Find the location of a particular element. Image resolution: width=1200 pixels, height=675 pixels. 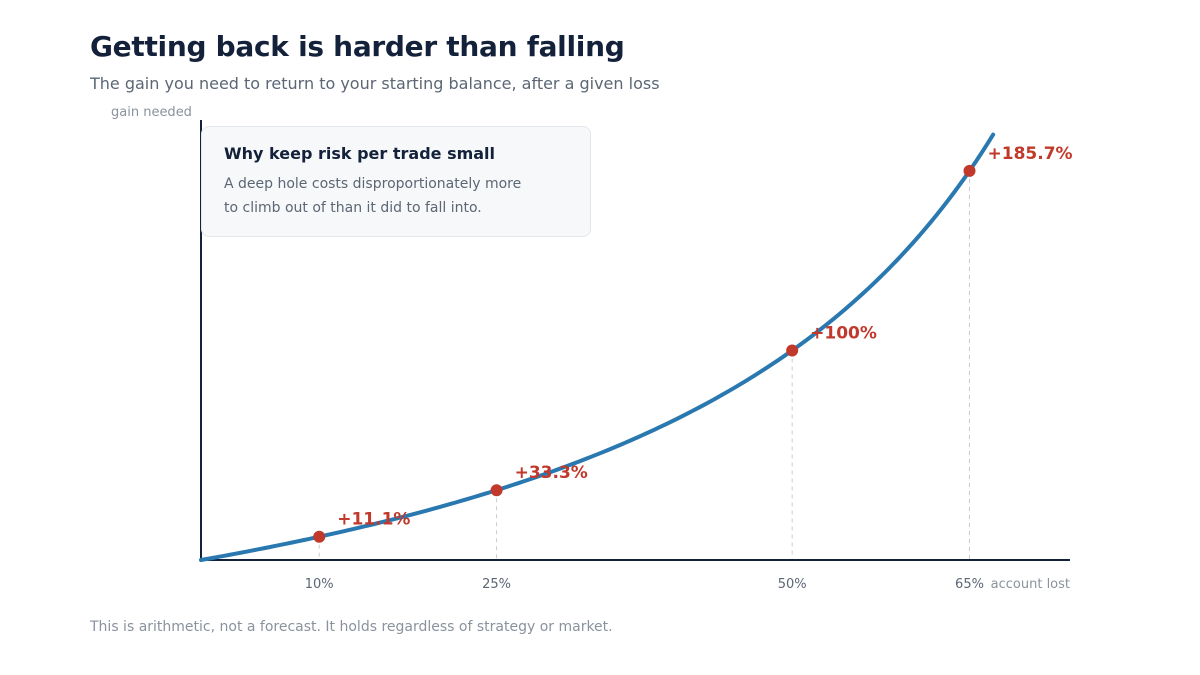

data-label: +11.1% is located at coordinates (373, 520).